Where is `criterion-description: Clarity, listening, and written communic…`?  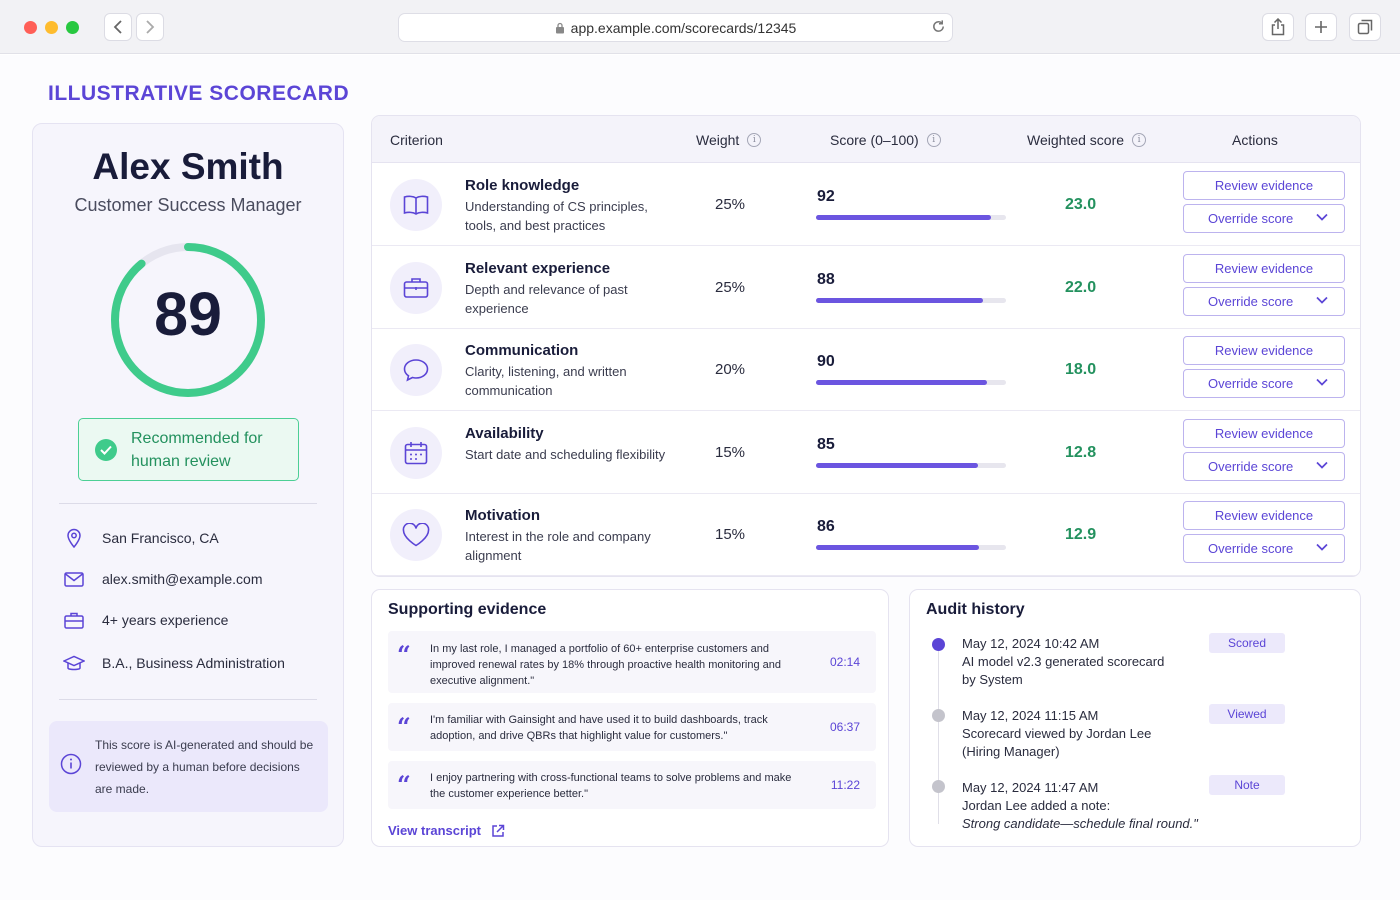
criterion-description: Clarity, listening, and written communic… is located at coordinates (546, 381).